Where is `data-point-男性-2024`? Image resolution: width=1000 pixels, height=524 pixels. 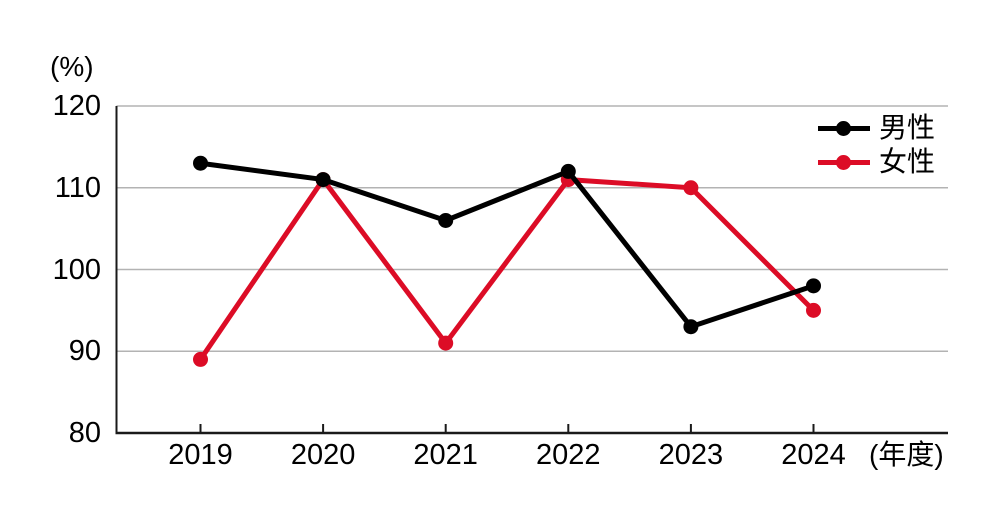 data-point-男性-2024 is located at coordinates (813, 286).